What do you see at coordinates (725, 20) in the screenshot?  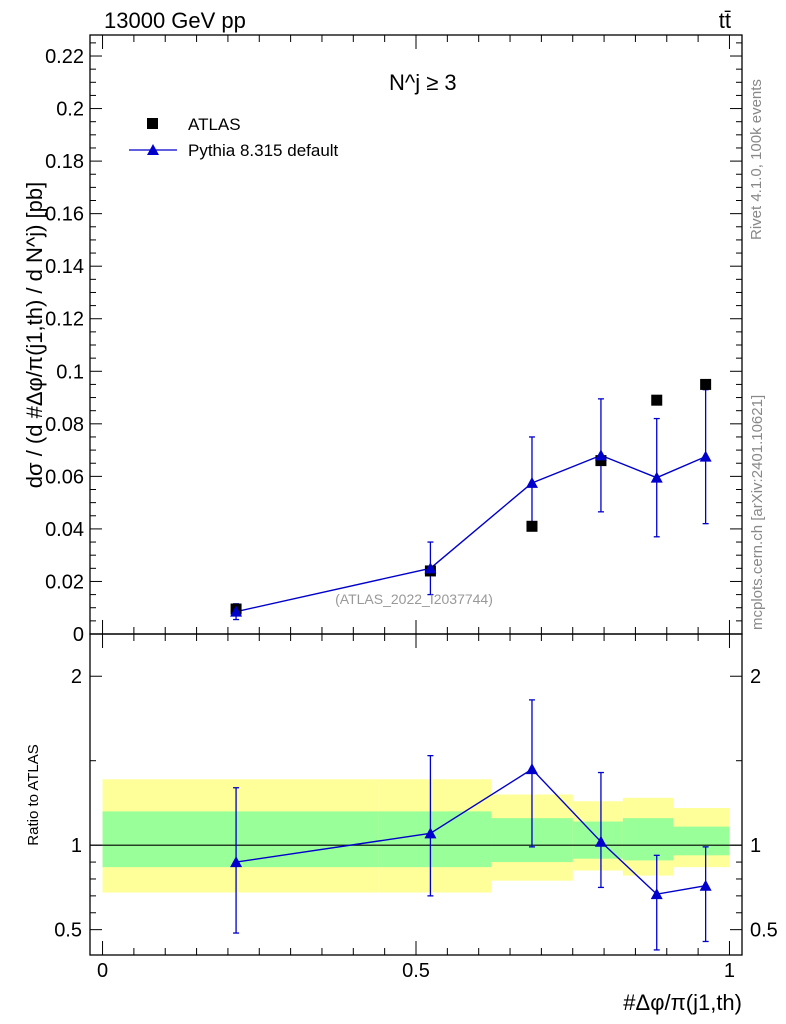 I see `header-process-label: tt̄` at bounding box center [725, 20].